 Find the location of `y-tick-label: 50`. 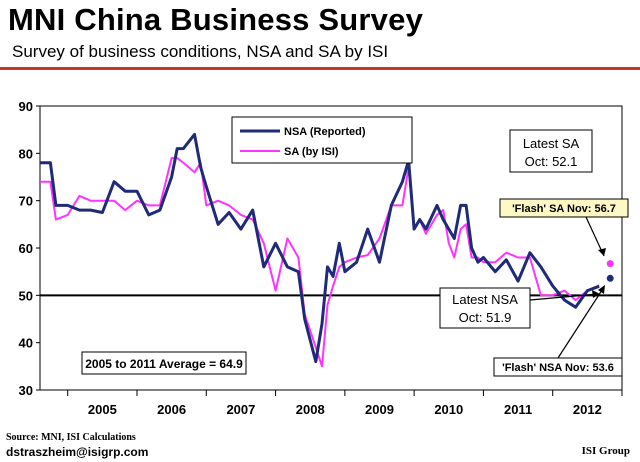

y-tick-label: 50 is located at coordinates (26, 295).